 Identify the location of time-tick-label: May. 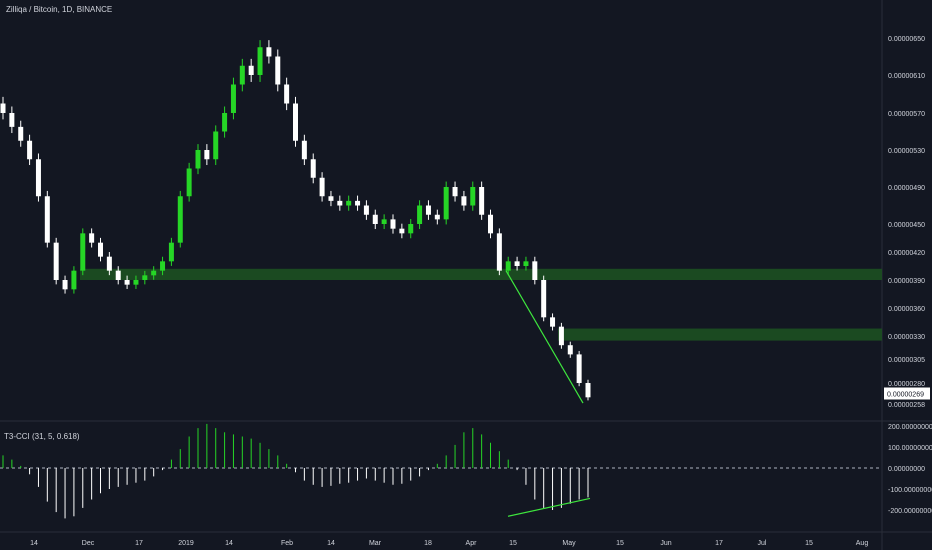
(569, 543).